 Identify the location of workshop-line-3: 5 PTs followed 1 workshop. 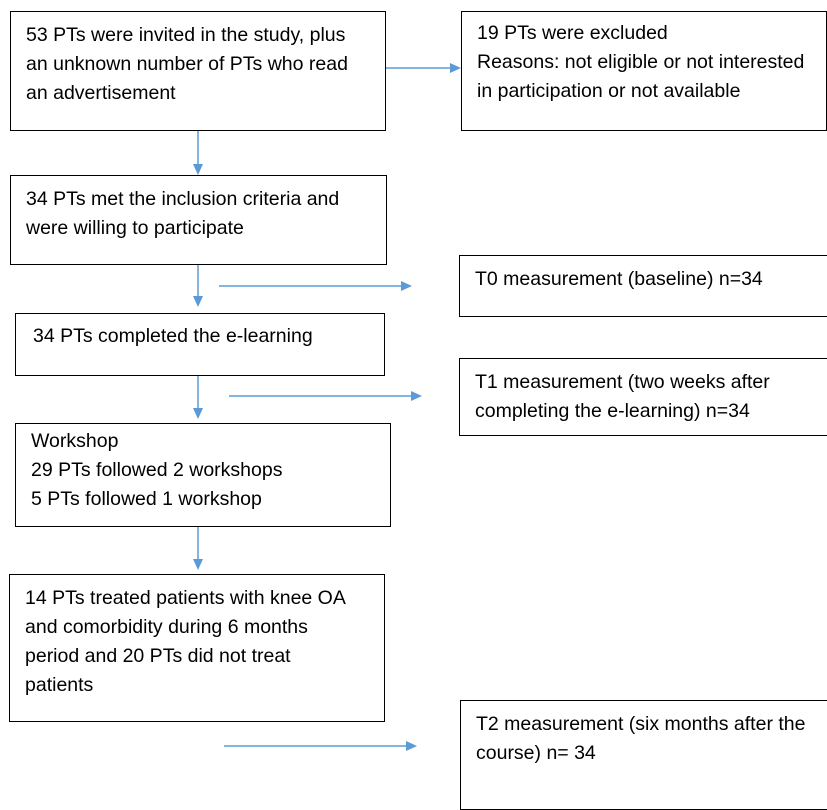
(146, 499).